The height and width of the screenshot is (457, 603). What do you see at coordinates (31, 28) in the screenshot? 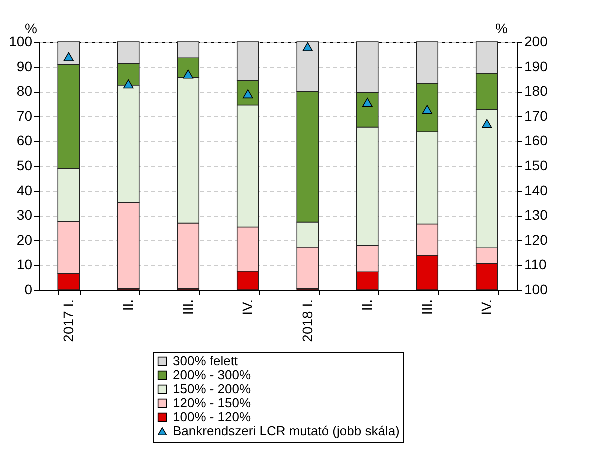
I see `y-axis-title: %` at bounding box center [31, 28].